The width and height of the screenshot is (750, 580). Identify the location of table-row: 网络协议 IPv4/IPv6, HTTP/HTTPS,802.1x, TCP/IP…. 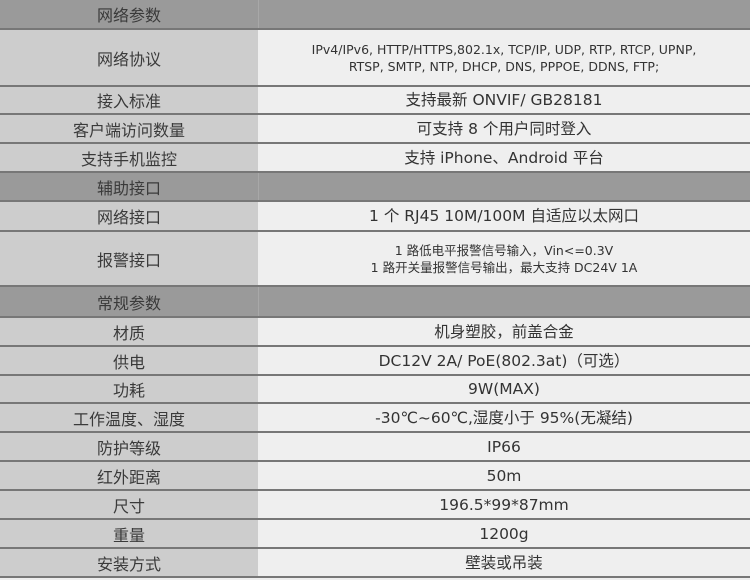
(375, 58).